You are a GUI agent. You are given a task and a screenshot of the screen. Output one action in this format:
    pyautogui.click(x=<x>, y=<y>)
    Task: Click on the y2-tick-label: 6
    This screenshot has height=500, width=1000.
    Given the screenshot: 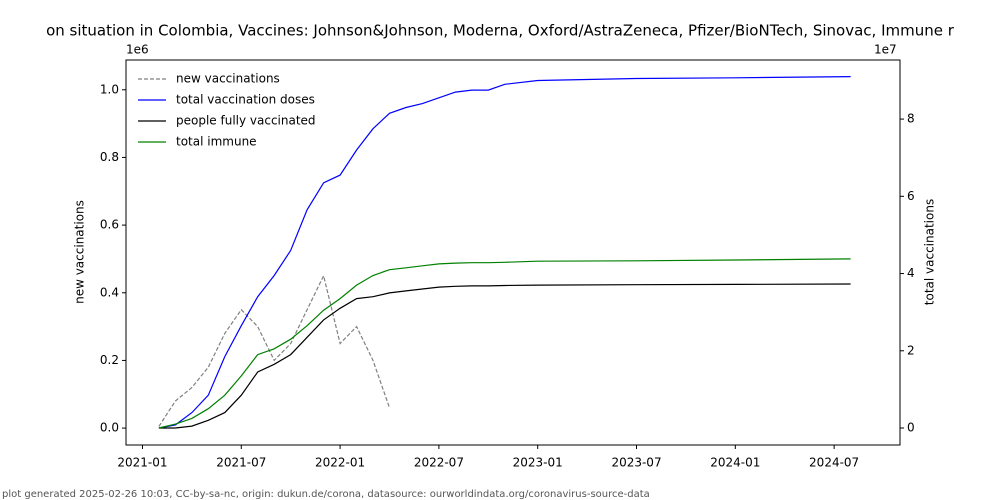 What is the action you would take?
    pyautogui.click(x=911, y=196)
    